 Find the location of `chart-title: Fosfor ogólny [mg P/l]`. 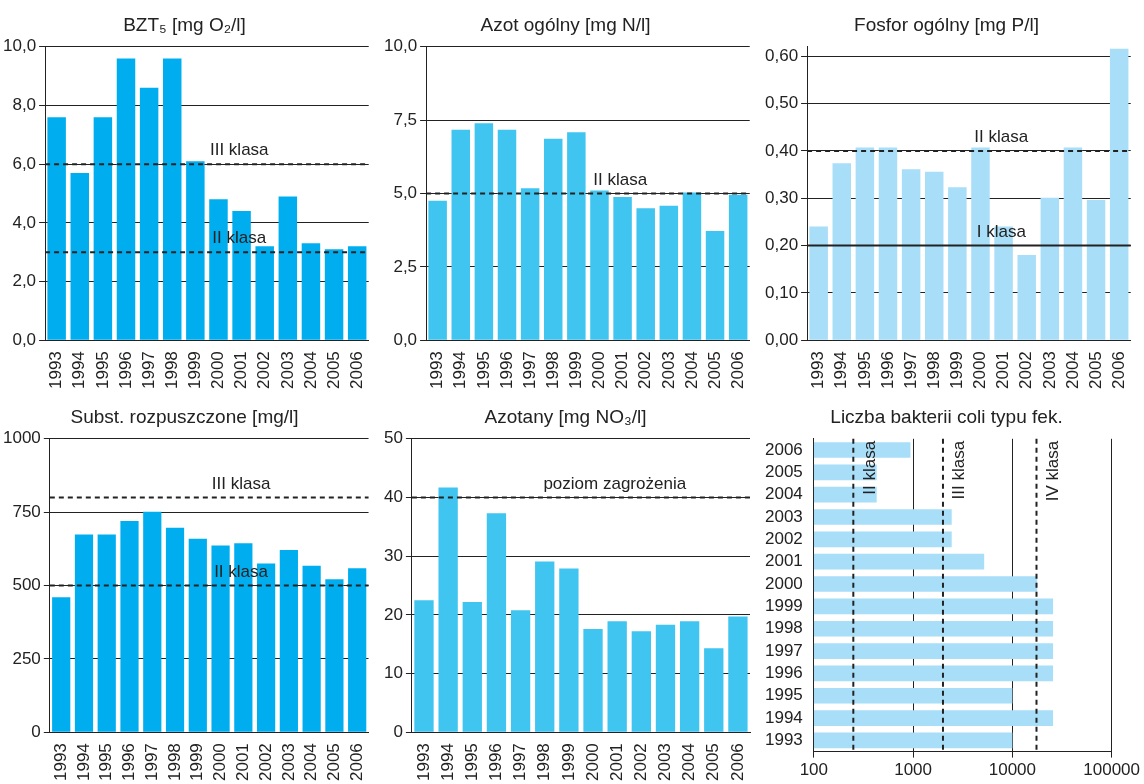

chart-title: Fosfor ogólny [mg P/l] is located at coordinates (946, 24).